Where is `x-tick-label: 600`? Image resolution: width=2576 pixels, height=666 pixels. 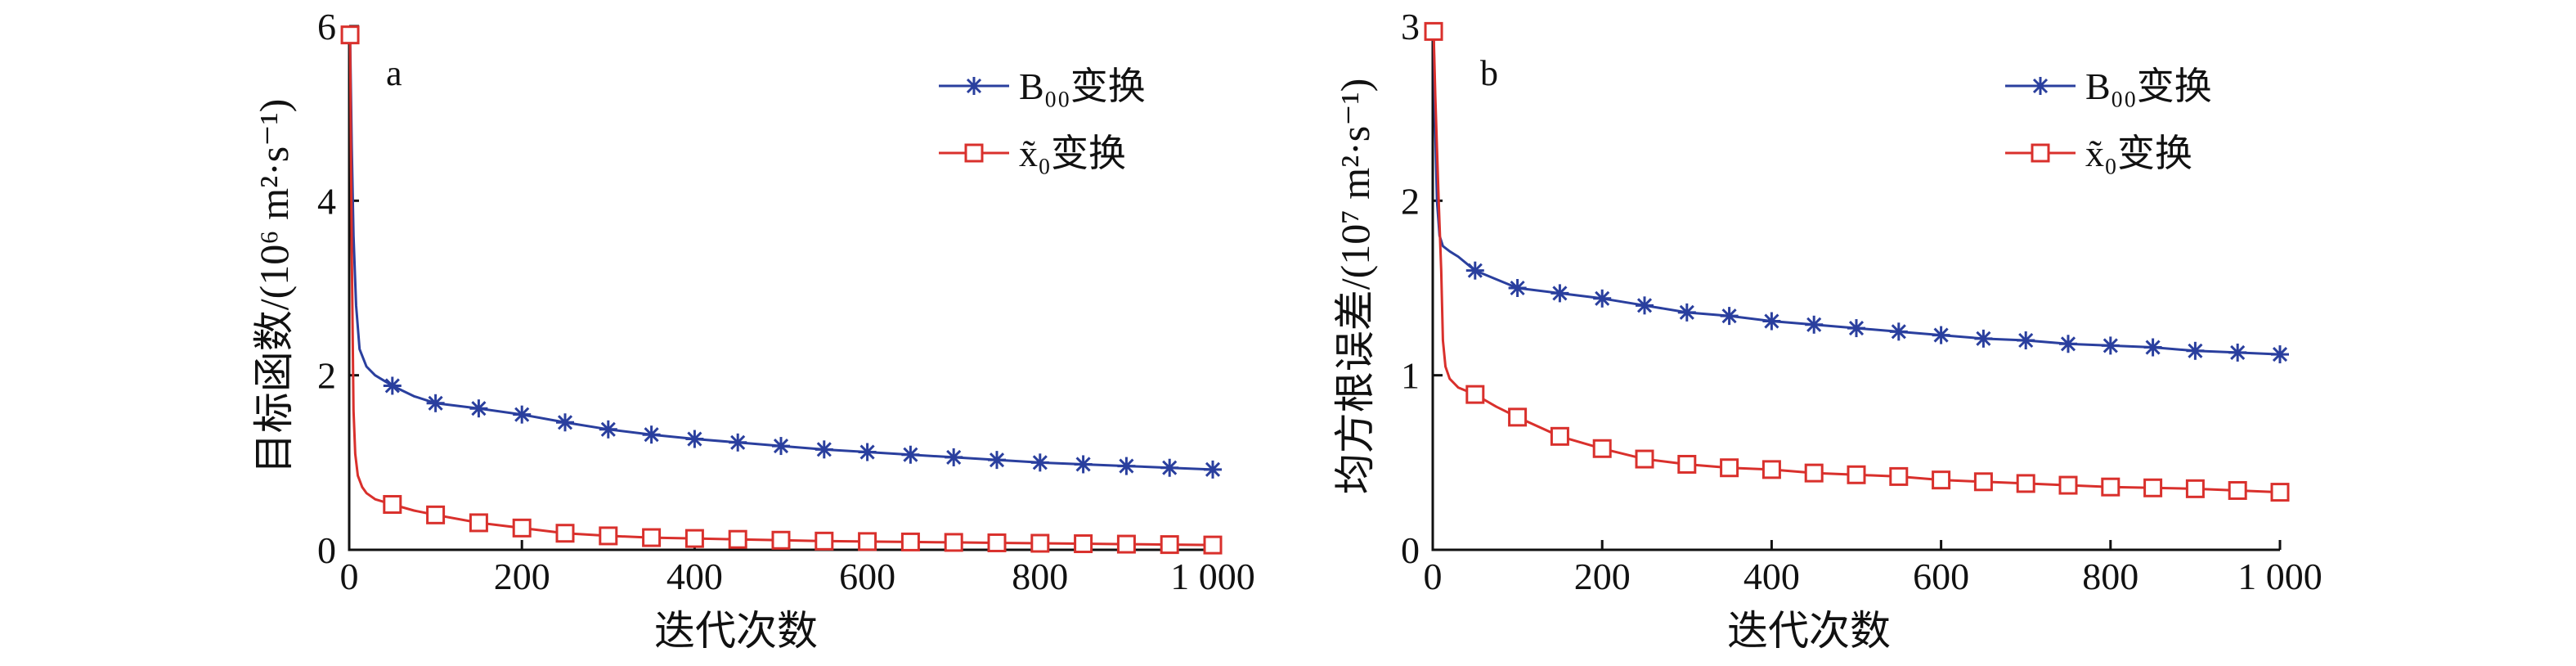
x-tick-label: 600 is located at coordinates (1941, 577).